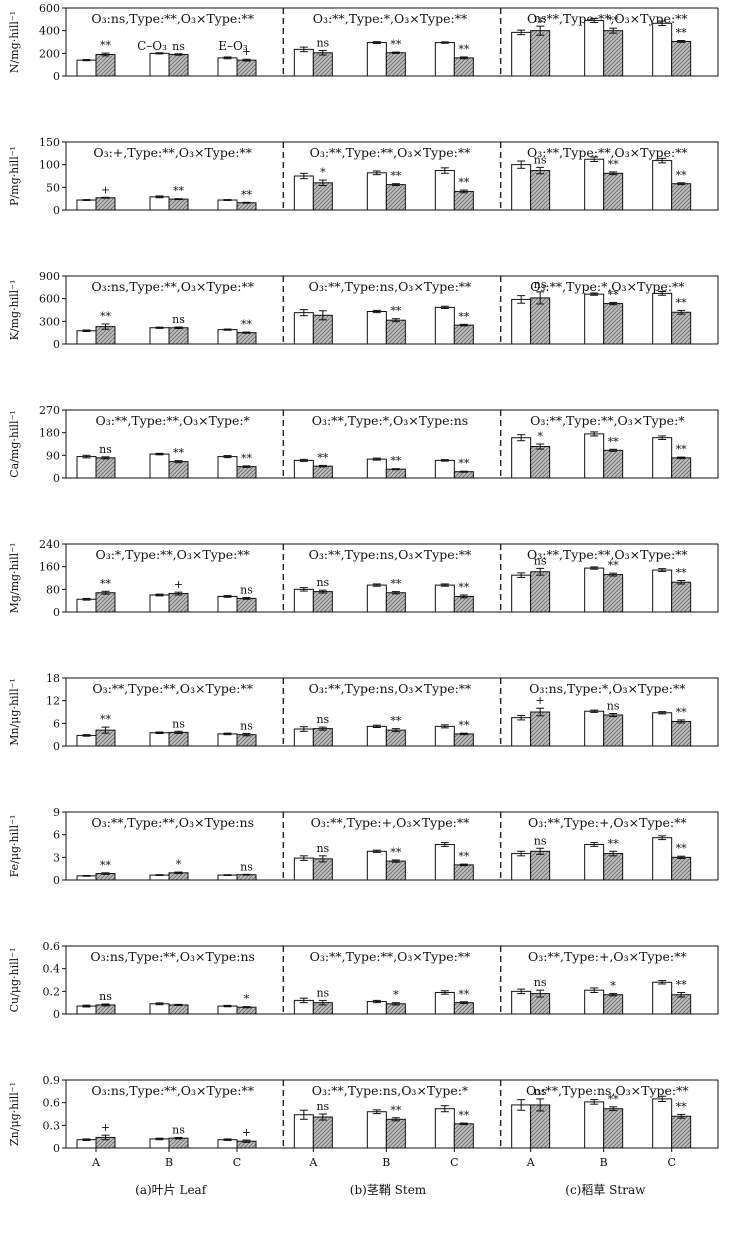 The image size is (748, 1233). Describe the element at coordinates (49, 321) in the screenshot. I see `y-tick-label: 300` at that location.